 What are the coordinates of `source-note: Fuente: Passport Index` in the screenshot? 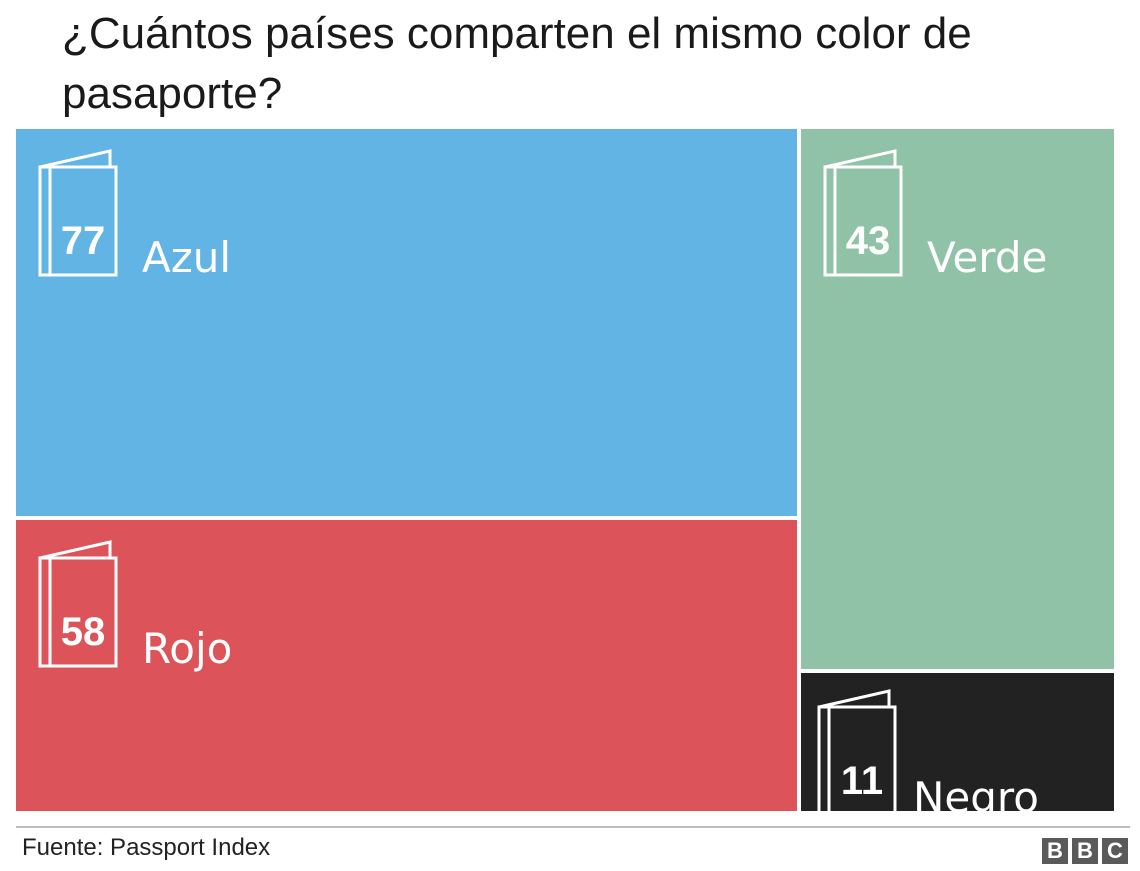 It's located at (146, 847).